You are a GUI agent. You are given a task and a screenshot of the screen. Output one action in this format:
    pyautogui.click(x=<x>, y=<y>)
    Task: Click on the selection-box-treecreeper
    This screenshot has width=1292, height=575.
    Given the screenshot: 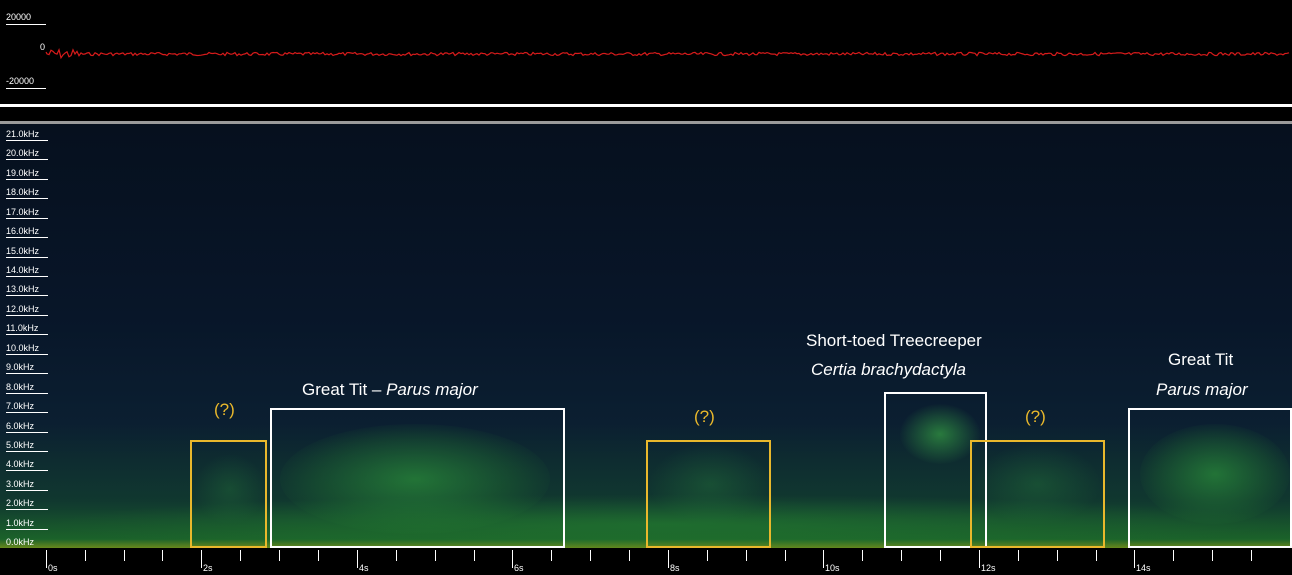 What is the action you would take?
    pyautogui.click(x=935, y=470)
    